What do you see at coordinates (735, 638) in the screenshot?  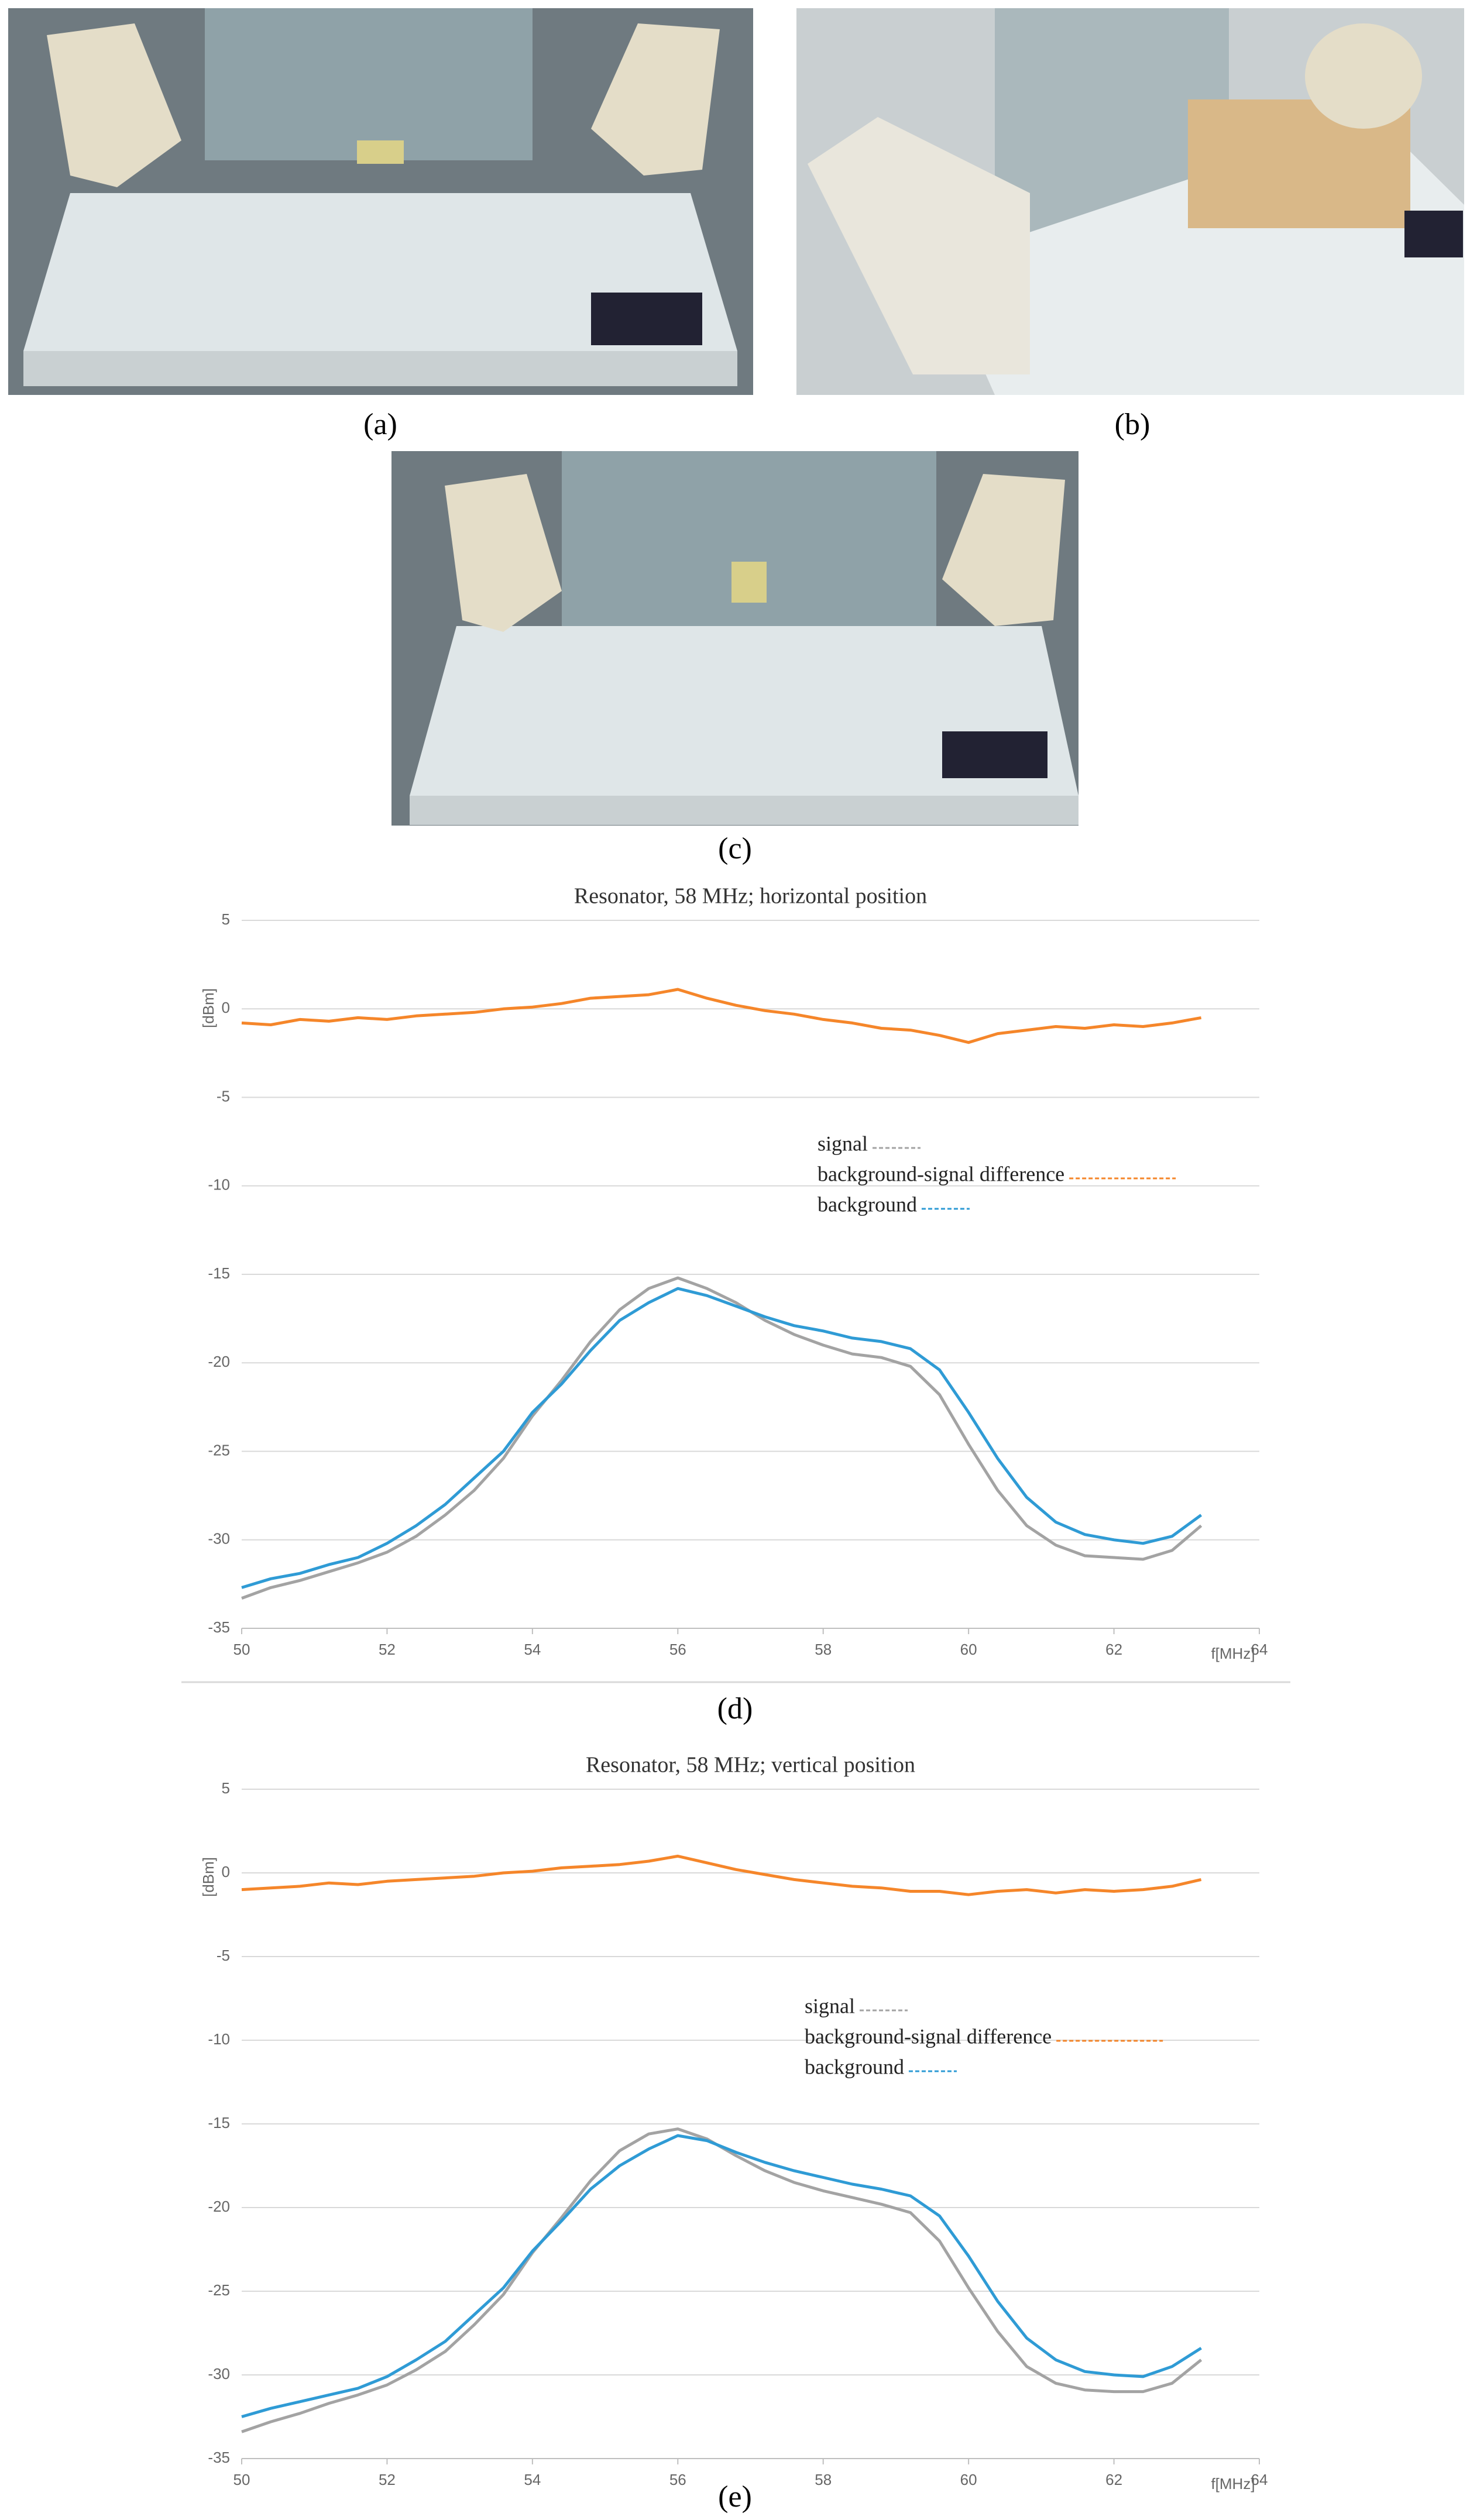 I see `photo-c` at bounding box center [735, 638].